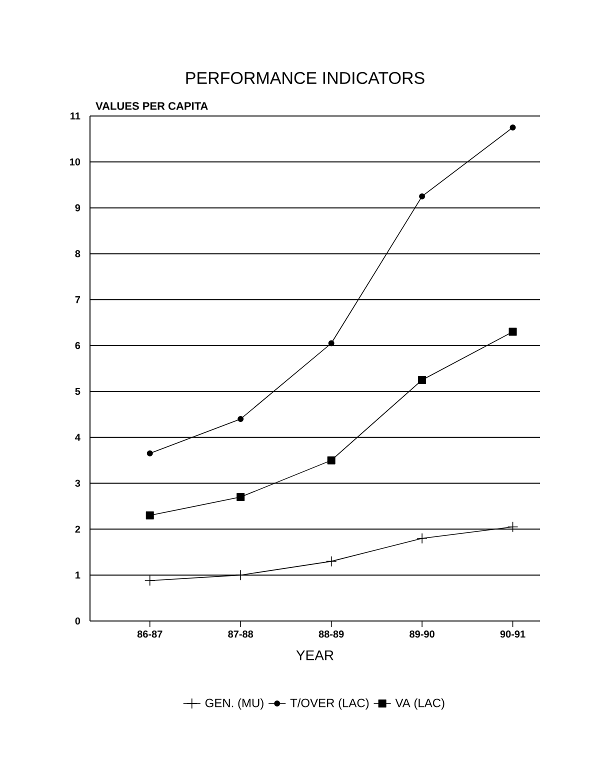 This screenshot has height=770, width=595. What do you see at coordinates (329, 704) in the screenshot?
I see `legend-label: T/OVER (LAC)` at bounding box center [329, 704].